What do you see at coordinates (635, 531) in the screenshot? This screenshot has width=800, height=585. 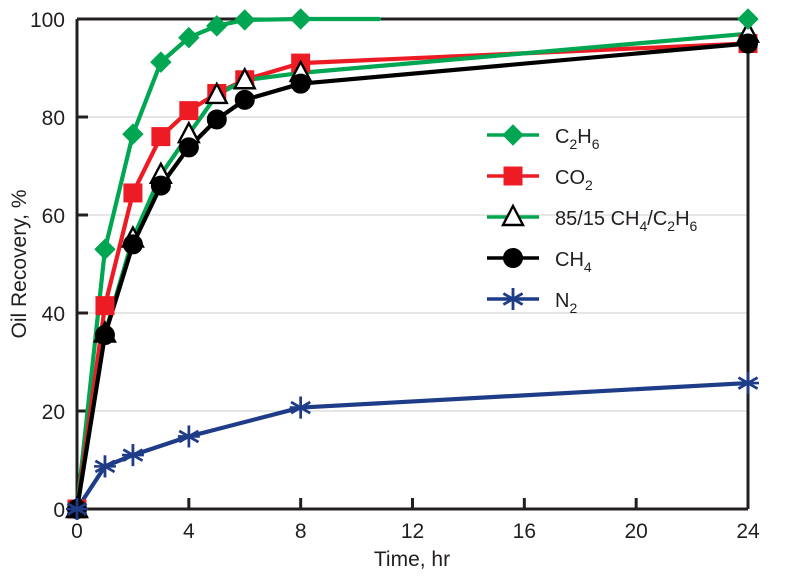 I see `x-tick-label: 20` at bounding box center [635, 531].